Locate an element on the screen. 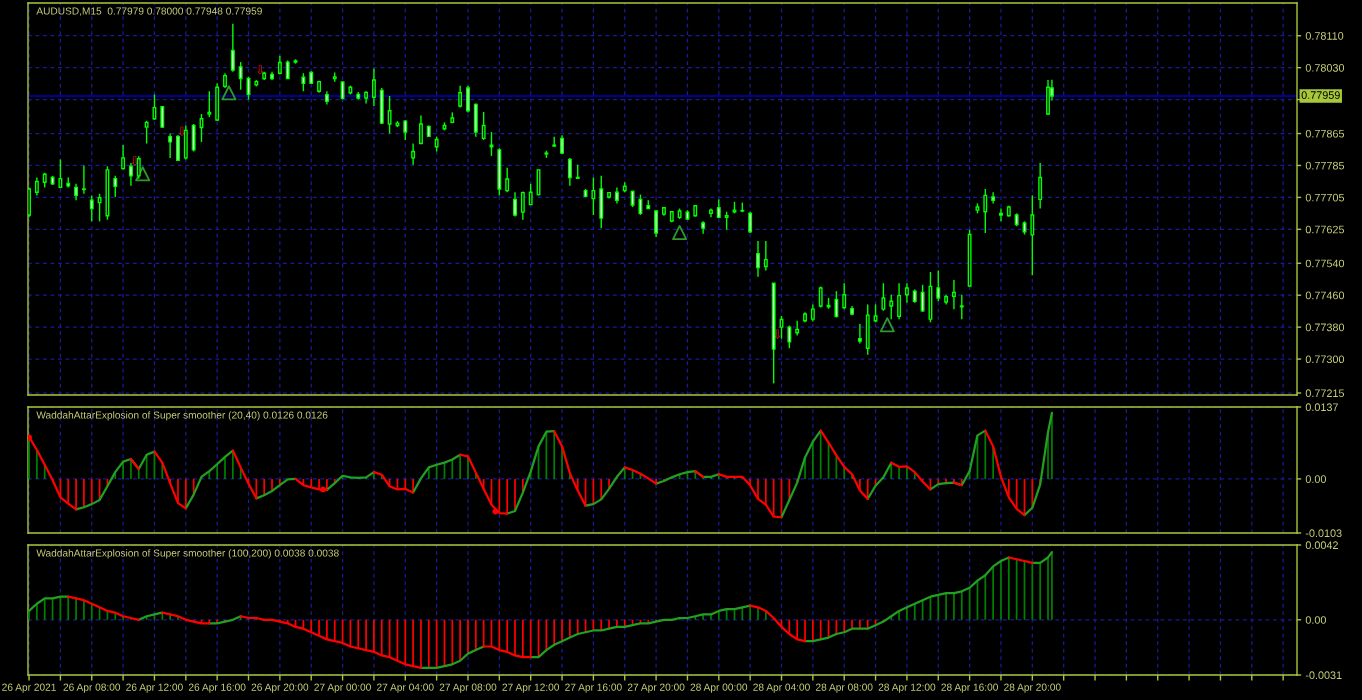 This screenshot has width=1362, height=700. y-tick-label: 0.77380 is located at coordinates (1325, 327).